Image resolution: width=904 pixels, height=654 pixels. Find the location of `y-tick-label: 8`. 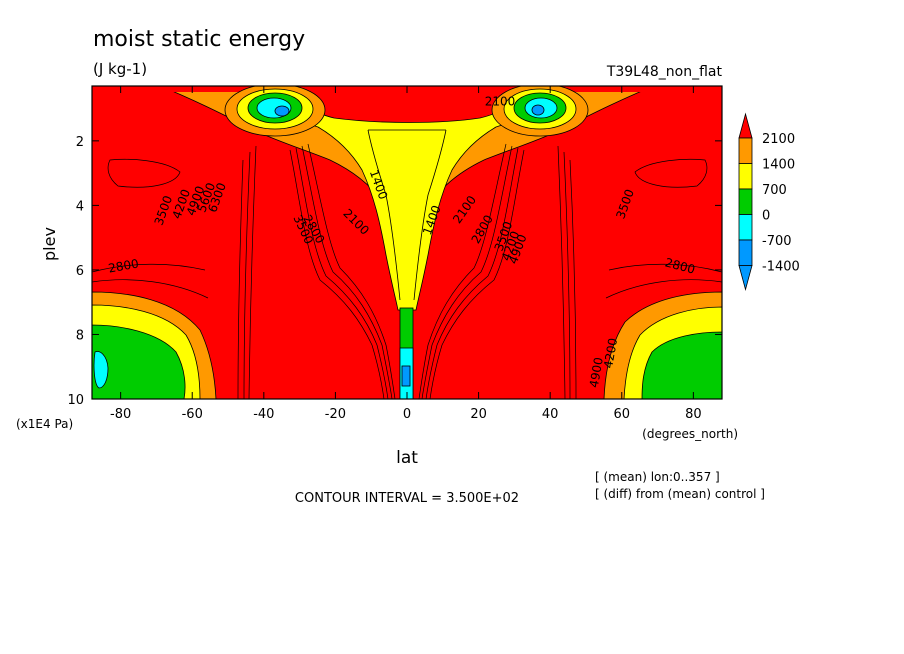

y-tick-label: 8 is located at coordinates (80, 335).